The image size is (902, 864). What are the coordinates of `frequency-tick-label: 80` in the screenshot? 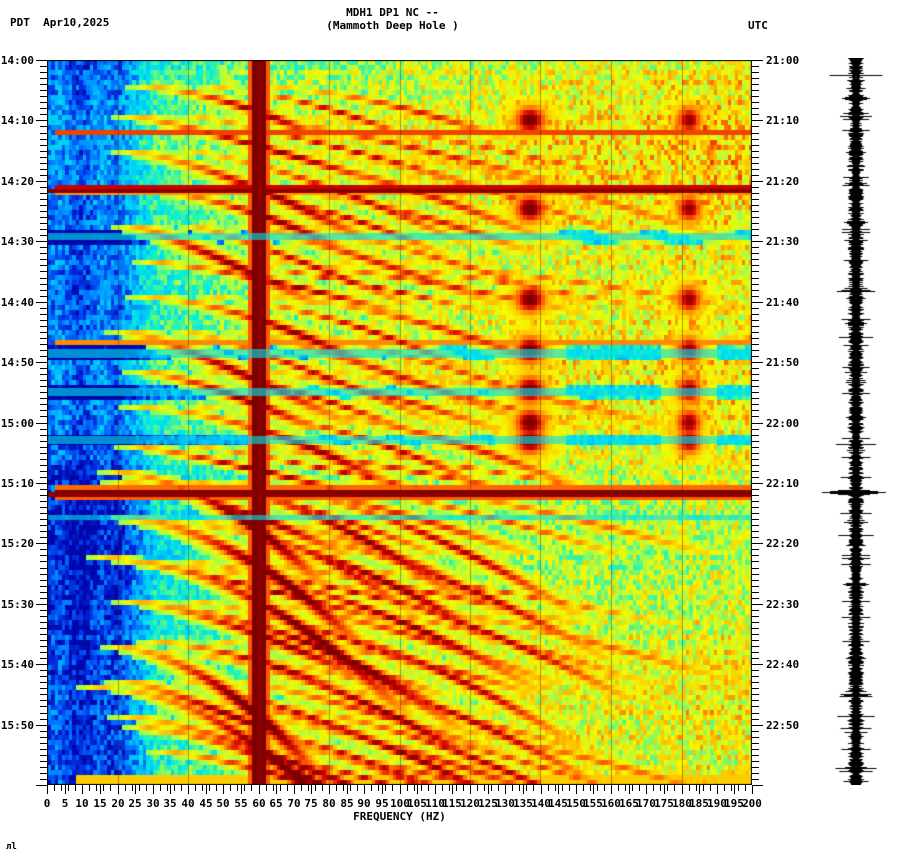 It's located at (329, 803).